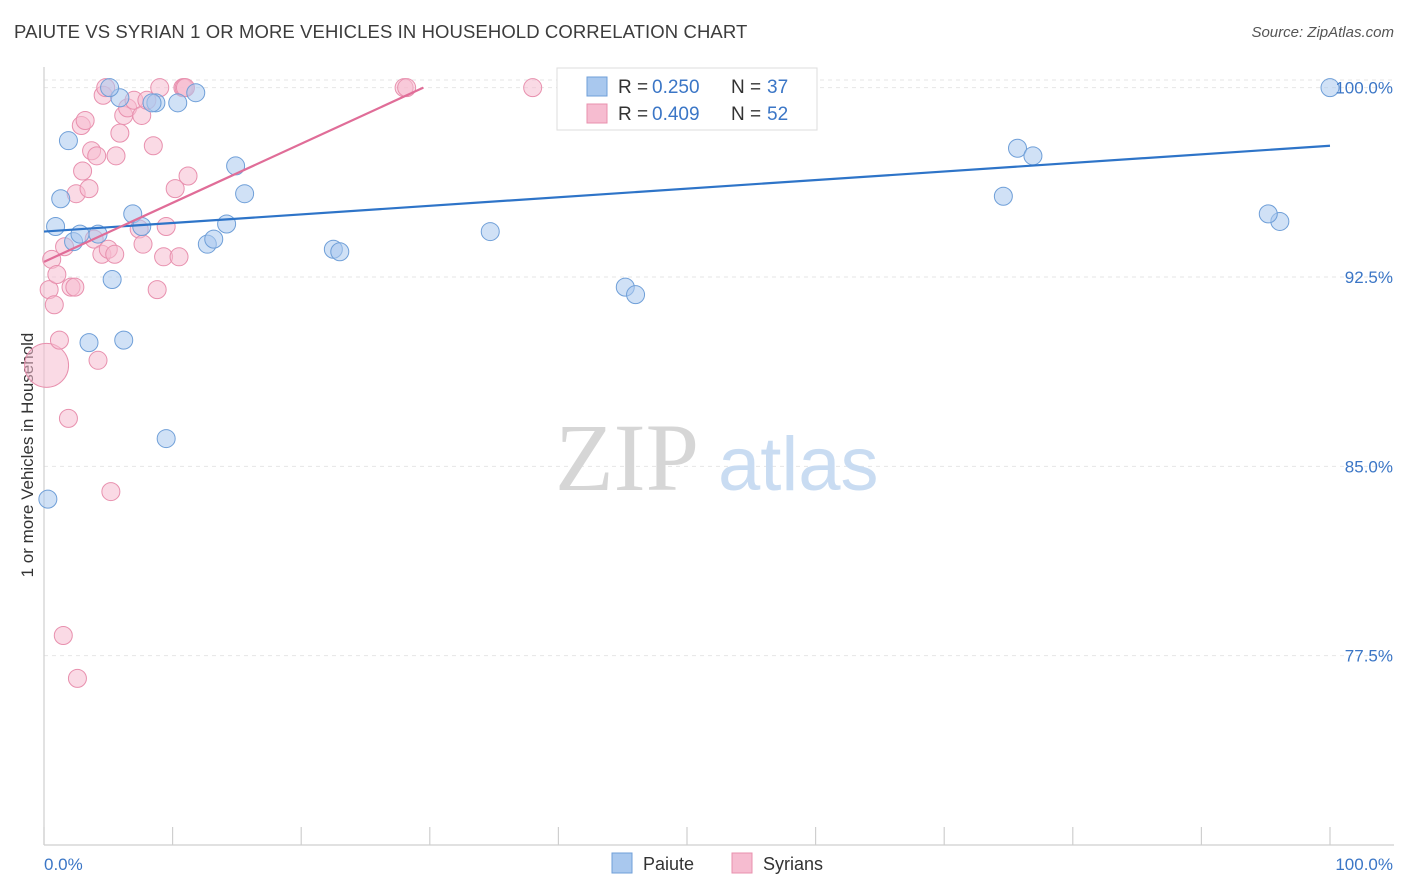  I want to click on syrians-r-value: 0.409, so click(676, 114).